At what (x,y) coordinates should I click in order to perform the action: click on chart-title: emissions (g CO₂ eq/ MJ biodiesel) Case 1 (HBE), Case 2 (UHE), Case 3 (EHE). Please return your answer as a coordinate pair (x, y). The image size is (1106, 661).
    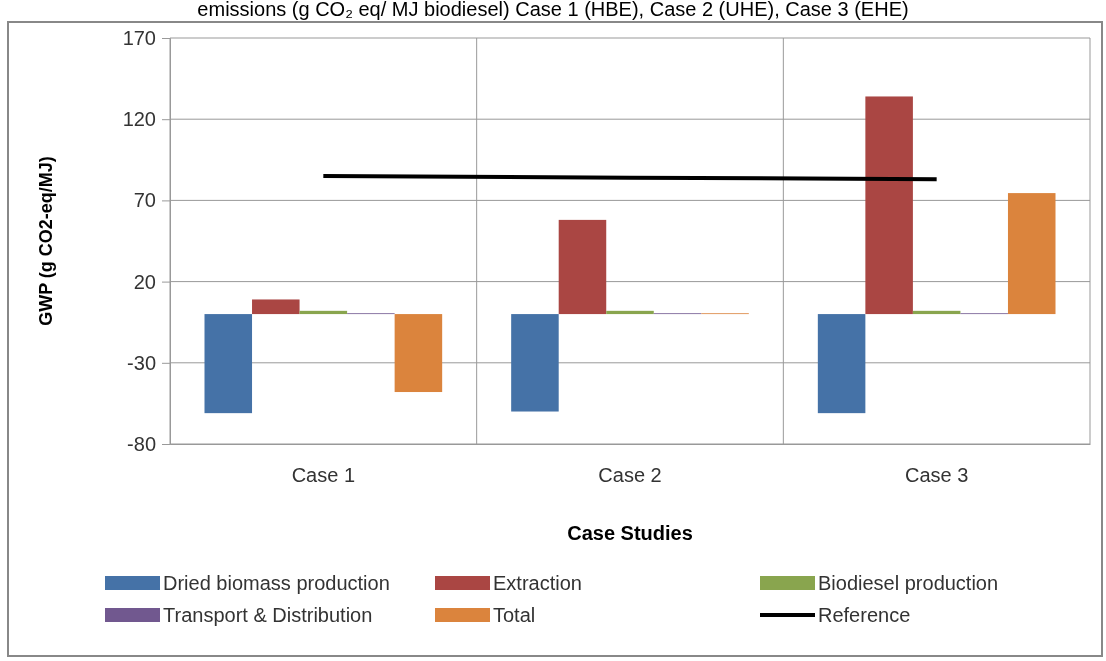
    Looking at the image, I should click on (553, 10).